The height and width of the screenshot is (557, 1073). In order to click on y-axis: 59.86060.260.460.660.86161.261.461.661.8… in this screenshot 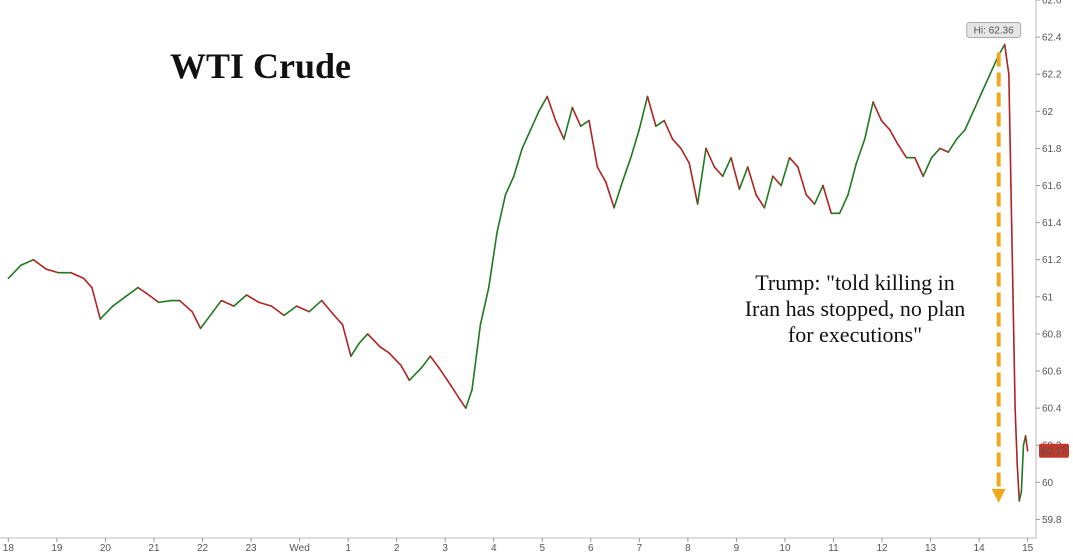, I will do `click(1048, 269)`.